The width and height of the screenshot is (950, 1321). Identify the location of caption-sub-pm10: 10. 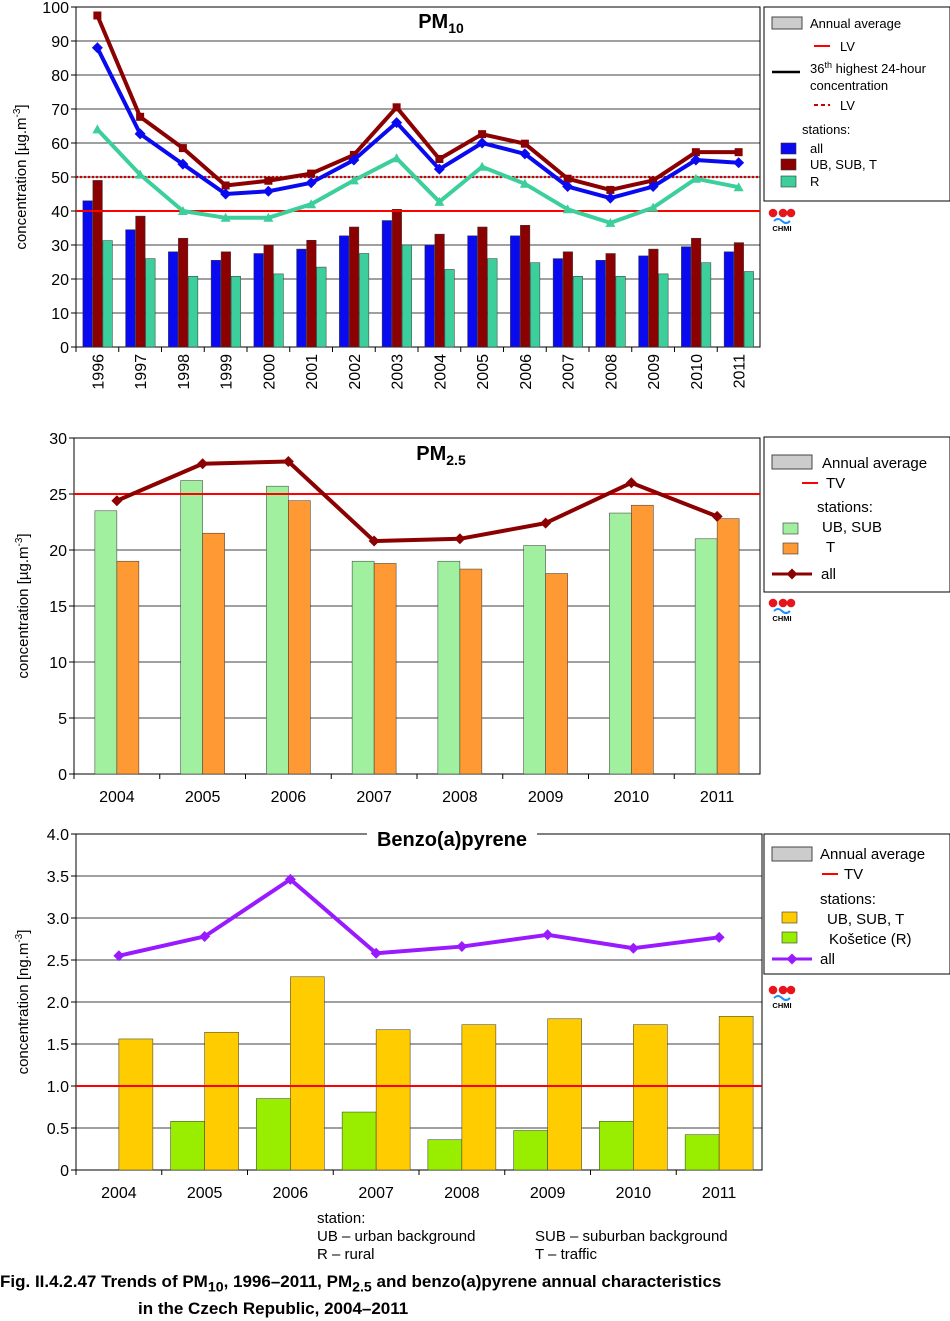
(215, 1287).